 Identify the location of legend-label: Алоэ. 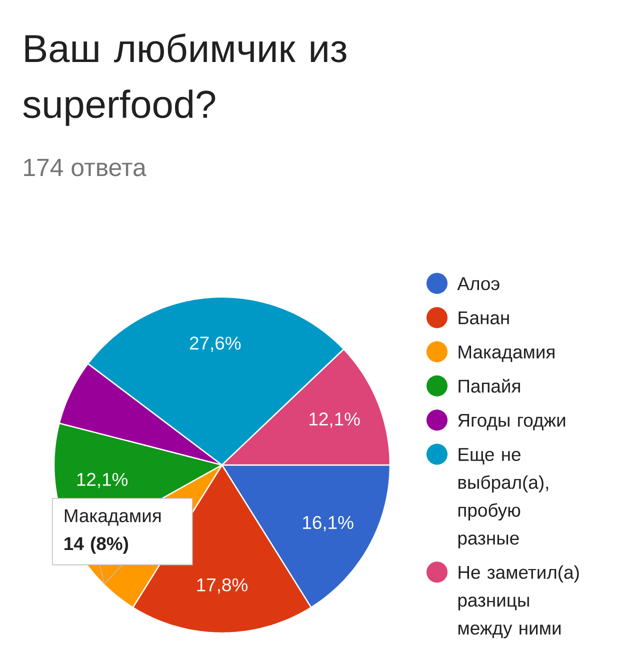
(478, 283).